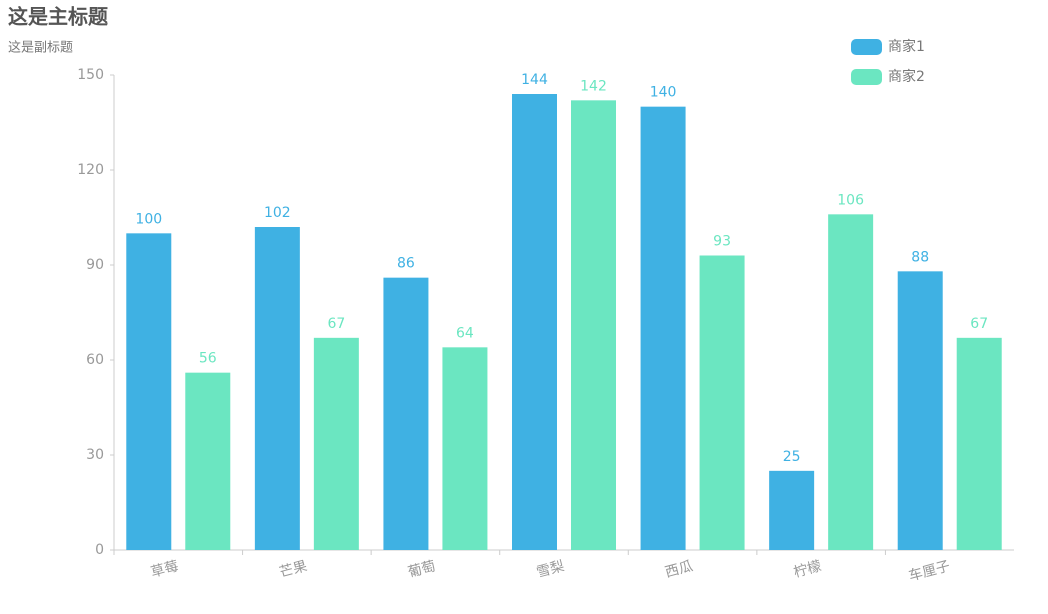  I want to click on legend-label: 商家1, so click(906, 46).